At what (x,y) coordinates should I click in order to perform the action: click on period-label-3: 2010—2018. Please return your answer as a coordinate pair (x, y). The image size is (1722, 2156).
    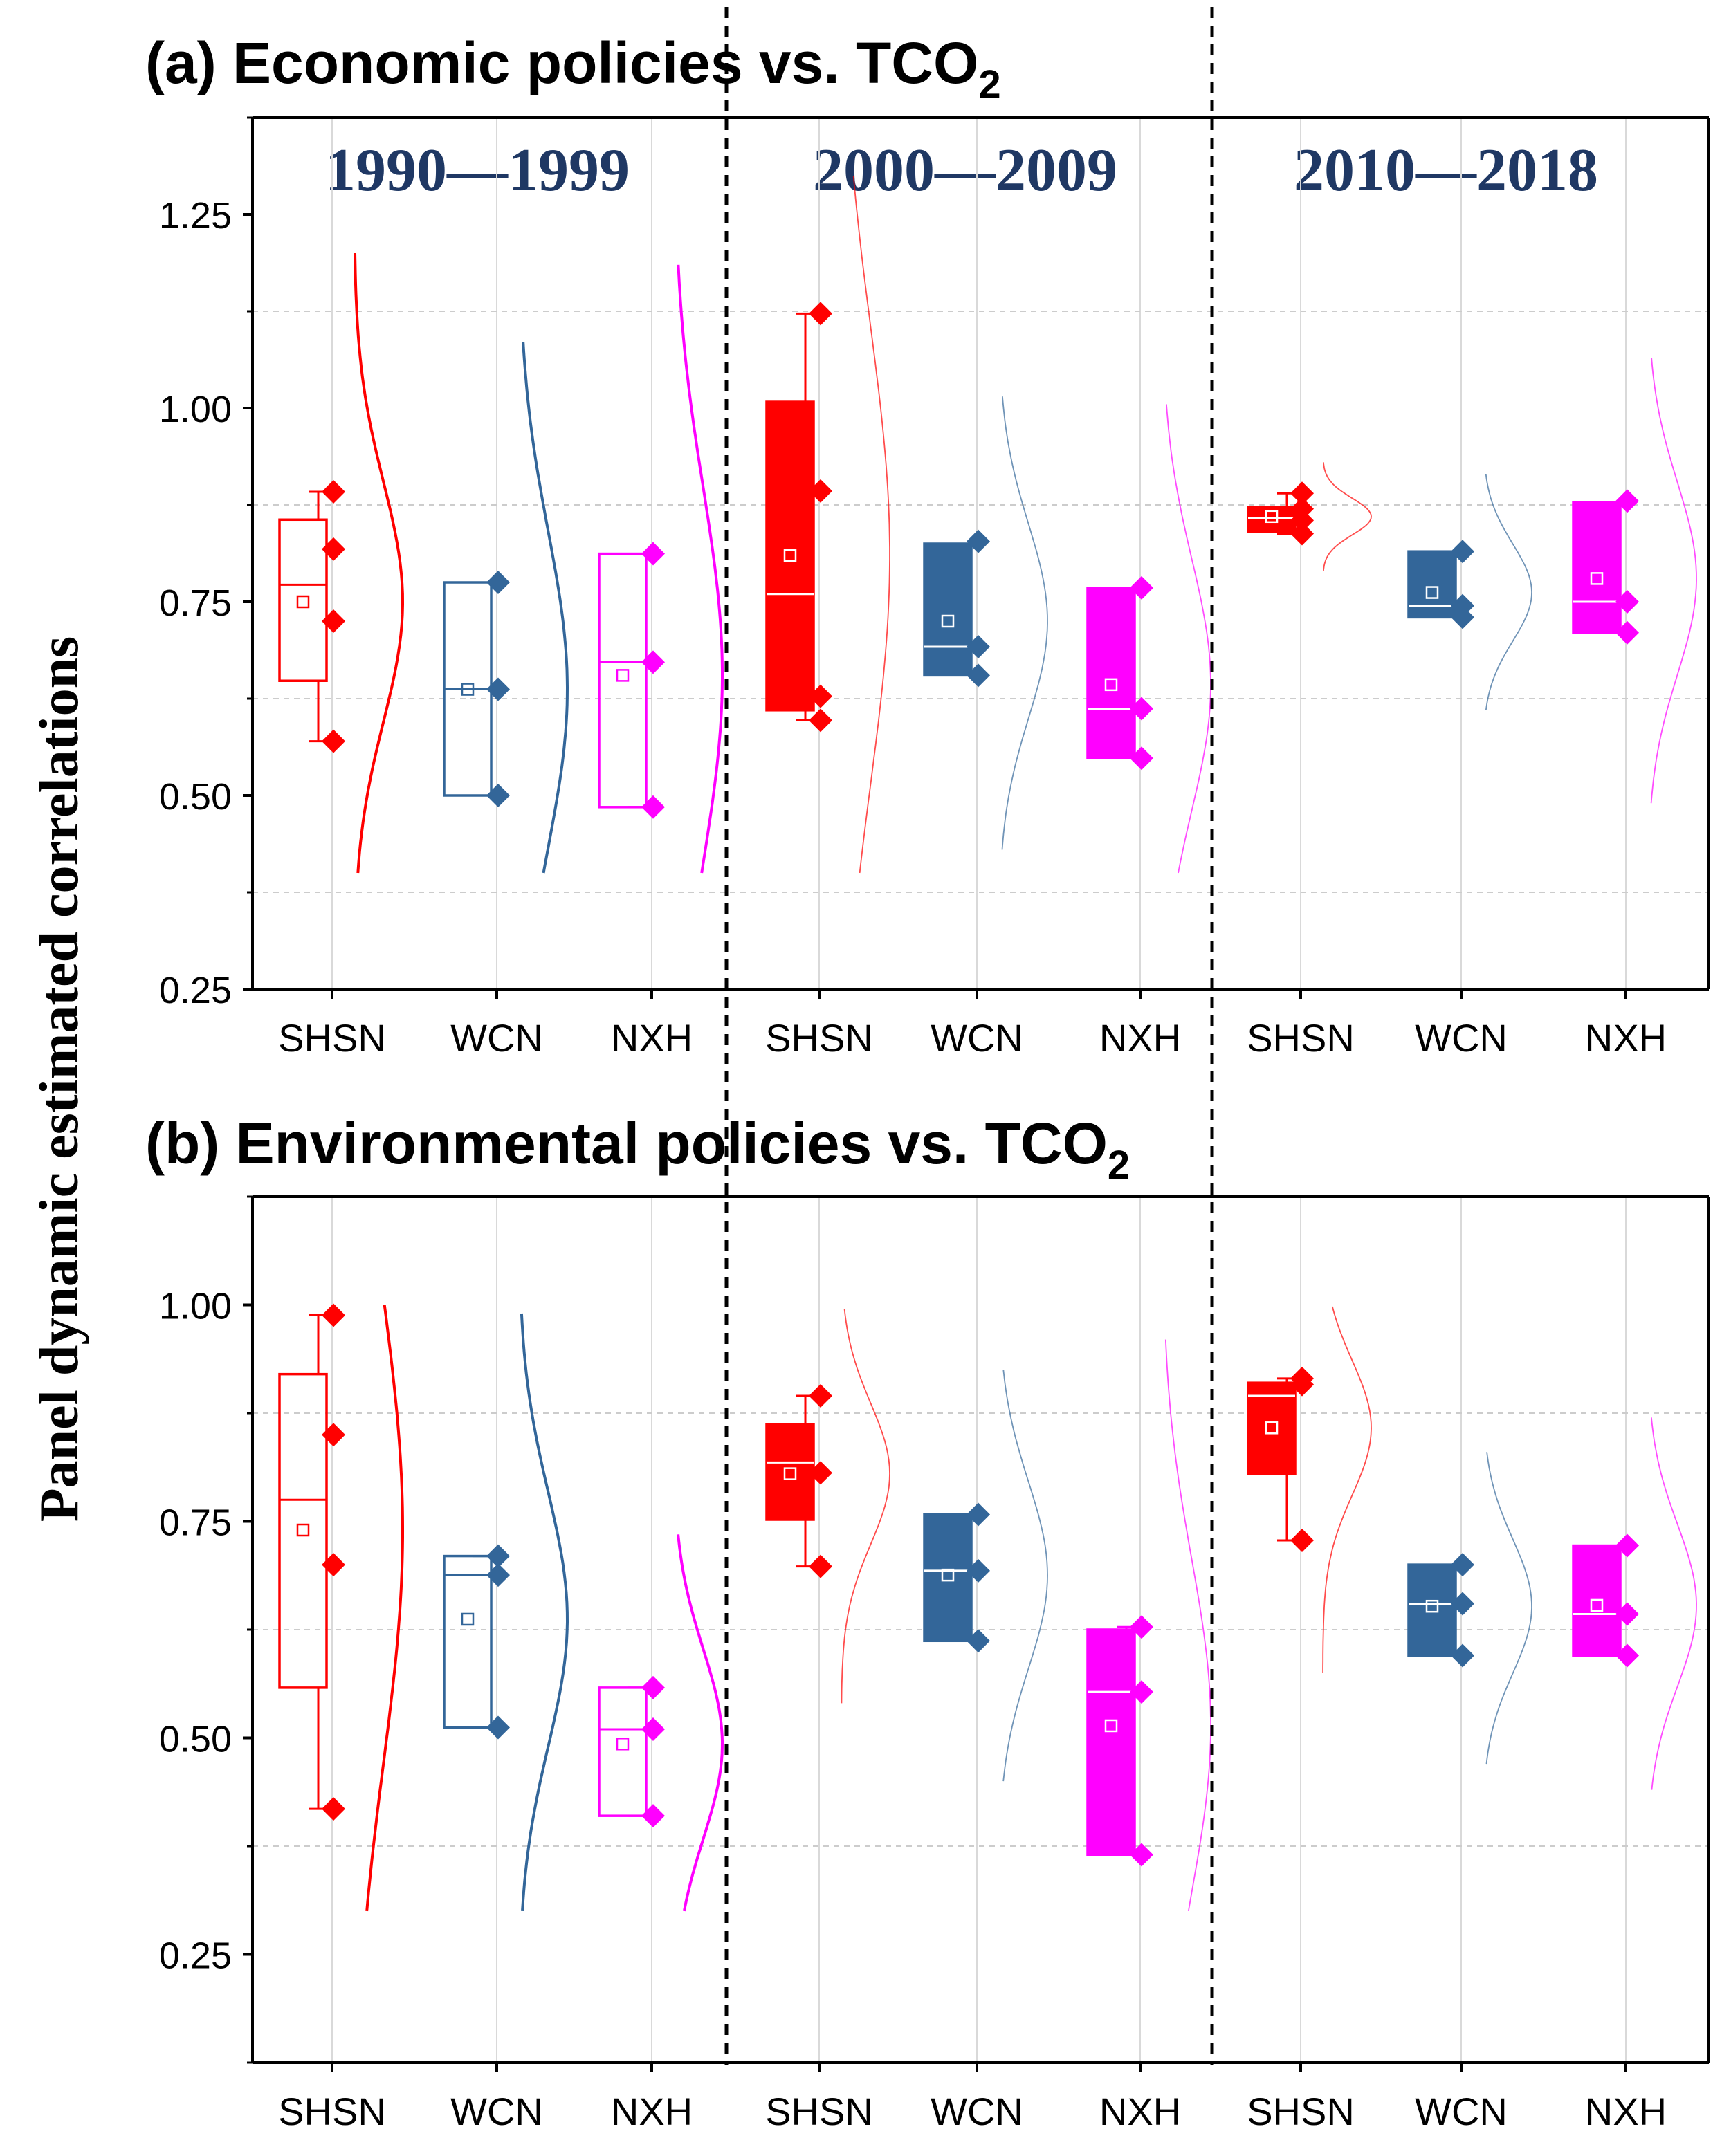
    Looking at the image, I should click on (1446, 170).